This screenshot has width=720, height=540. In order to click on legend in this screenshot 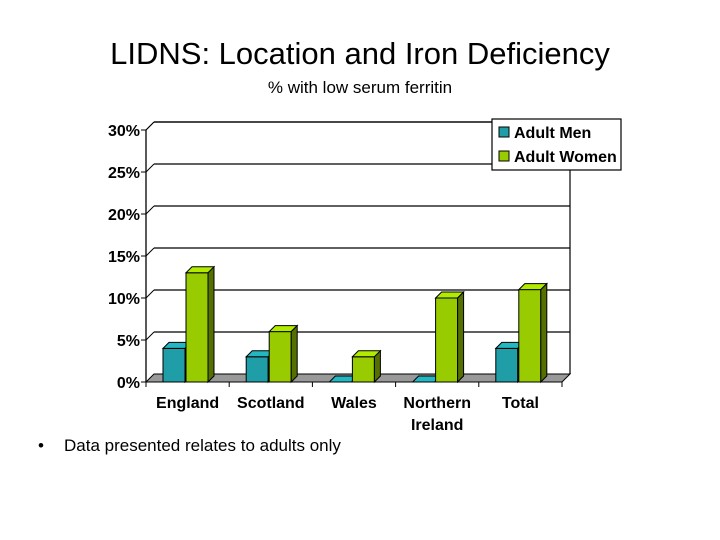, I will do `click(556, 144)`.